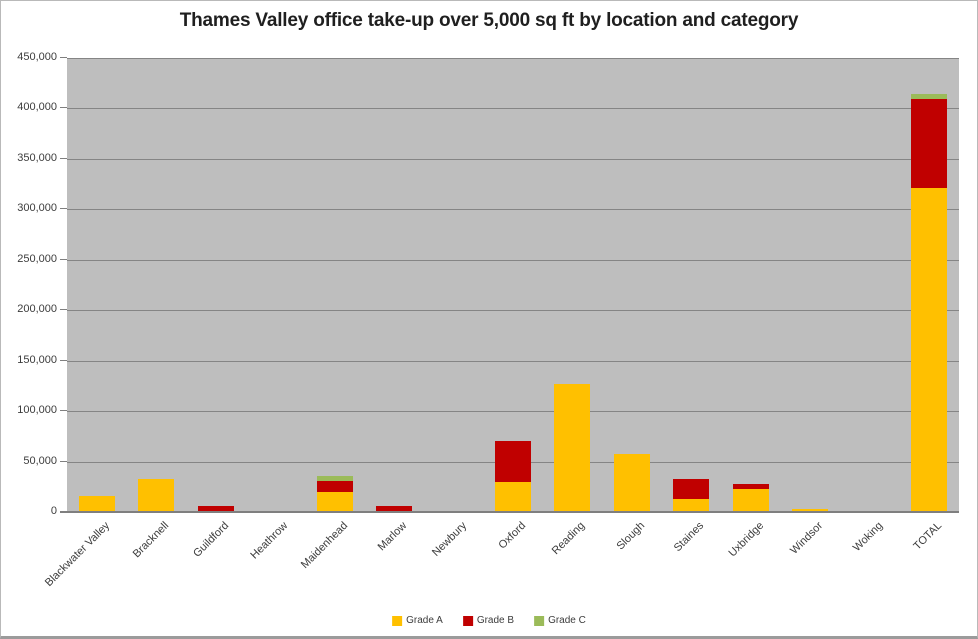  I want to click on bar-reading-grade-a, so click(572, 447).